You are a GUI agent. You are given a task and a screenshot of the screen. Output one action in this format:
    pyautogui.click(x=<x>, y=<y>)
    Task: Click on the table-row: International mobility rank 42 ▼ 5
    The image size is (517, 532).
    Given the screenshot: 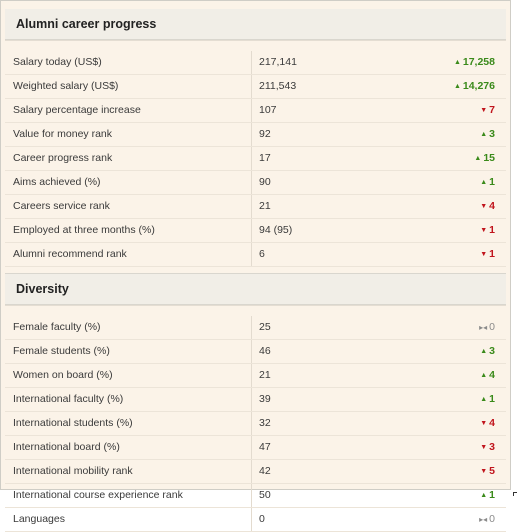 What is the action you would take?
    pyautogui.click(x=255, y=472)
    